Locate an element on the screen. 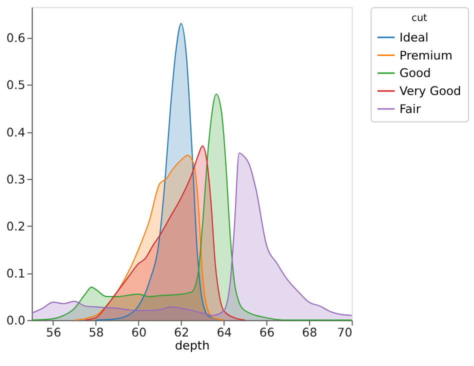 This screenshot has height=366, width=474. x-tick-label: 58 is located at coordinates (96, 333).